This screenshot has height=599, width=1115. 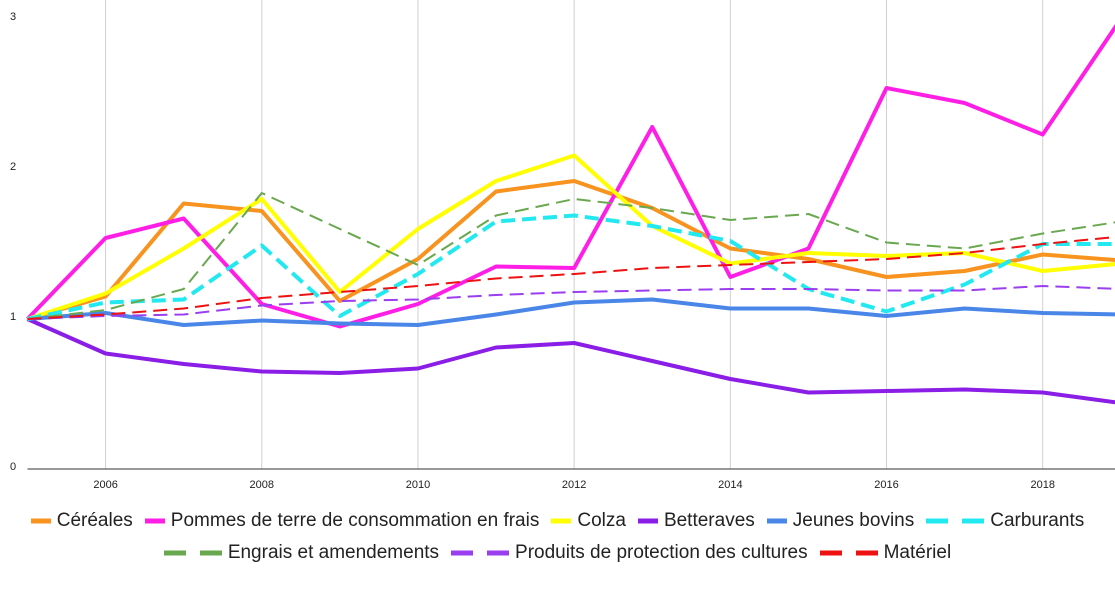 I want to click on x-tick-label: 2008, so click(x=262, y=485).